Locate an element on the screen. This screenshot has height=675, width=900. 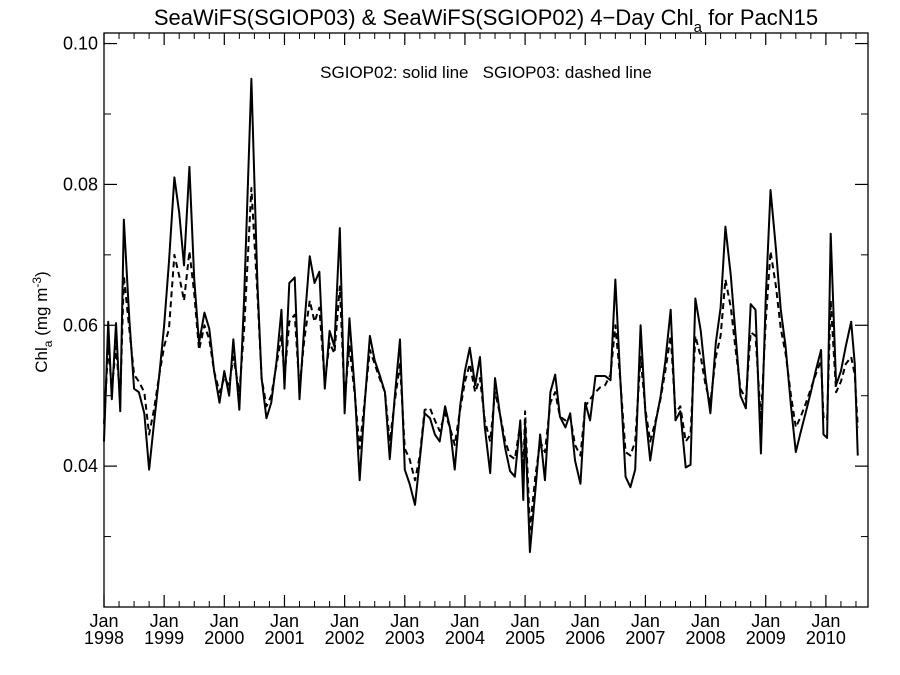
x-tick-year-label: 2009 is located at coordinates (766, 638).